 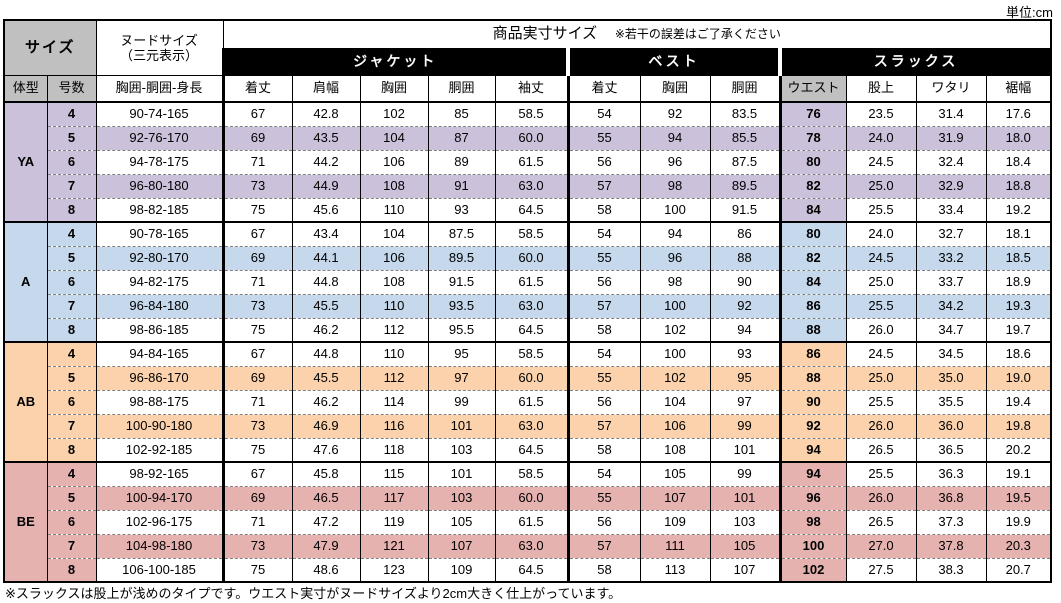 What do you see at coordinates (159, 185) in the screenshot?
I see `nude-size-cell: 96-80-180` at bounding box center [159, 185].